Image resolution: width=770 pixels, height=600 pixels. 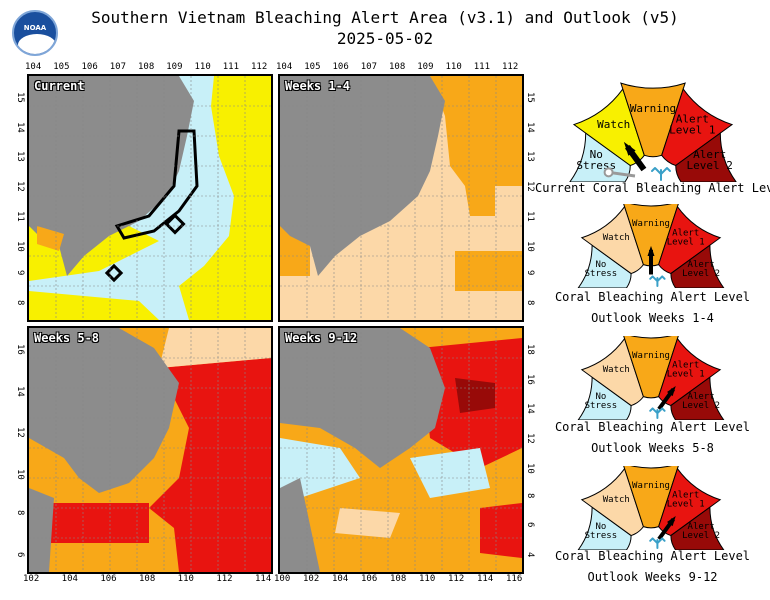 I want to click on alert-area-outline, so click(x=156, y=184).